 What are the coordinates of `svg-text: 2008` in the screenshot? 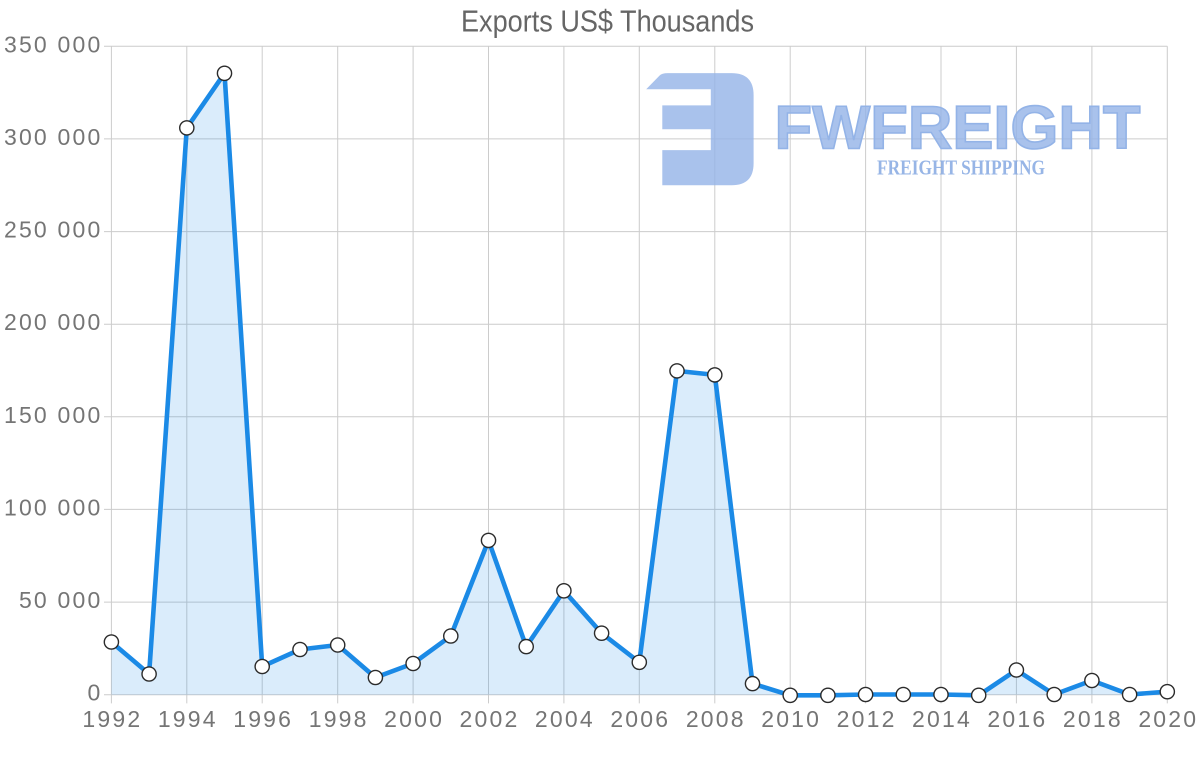 It's located at (716, 719).